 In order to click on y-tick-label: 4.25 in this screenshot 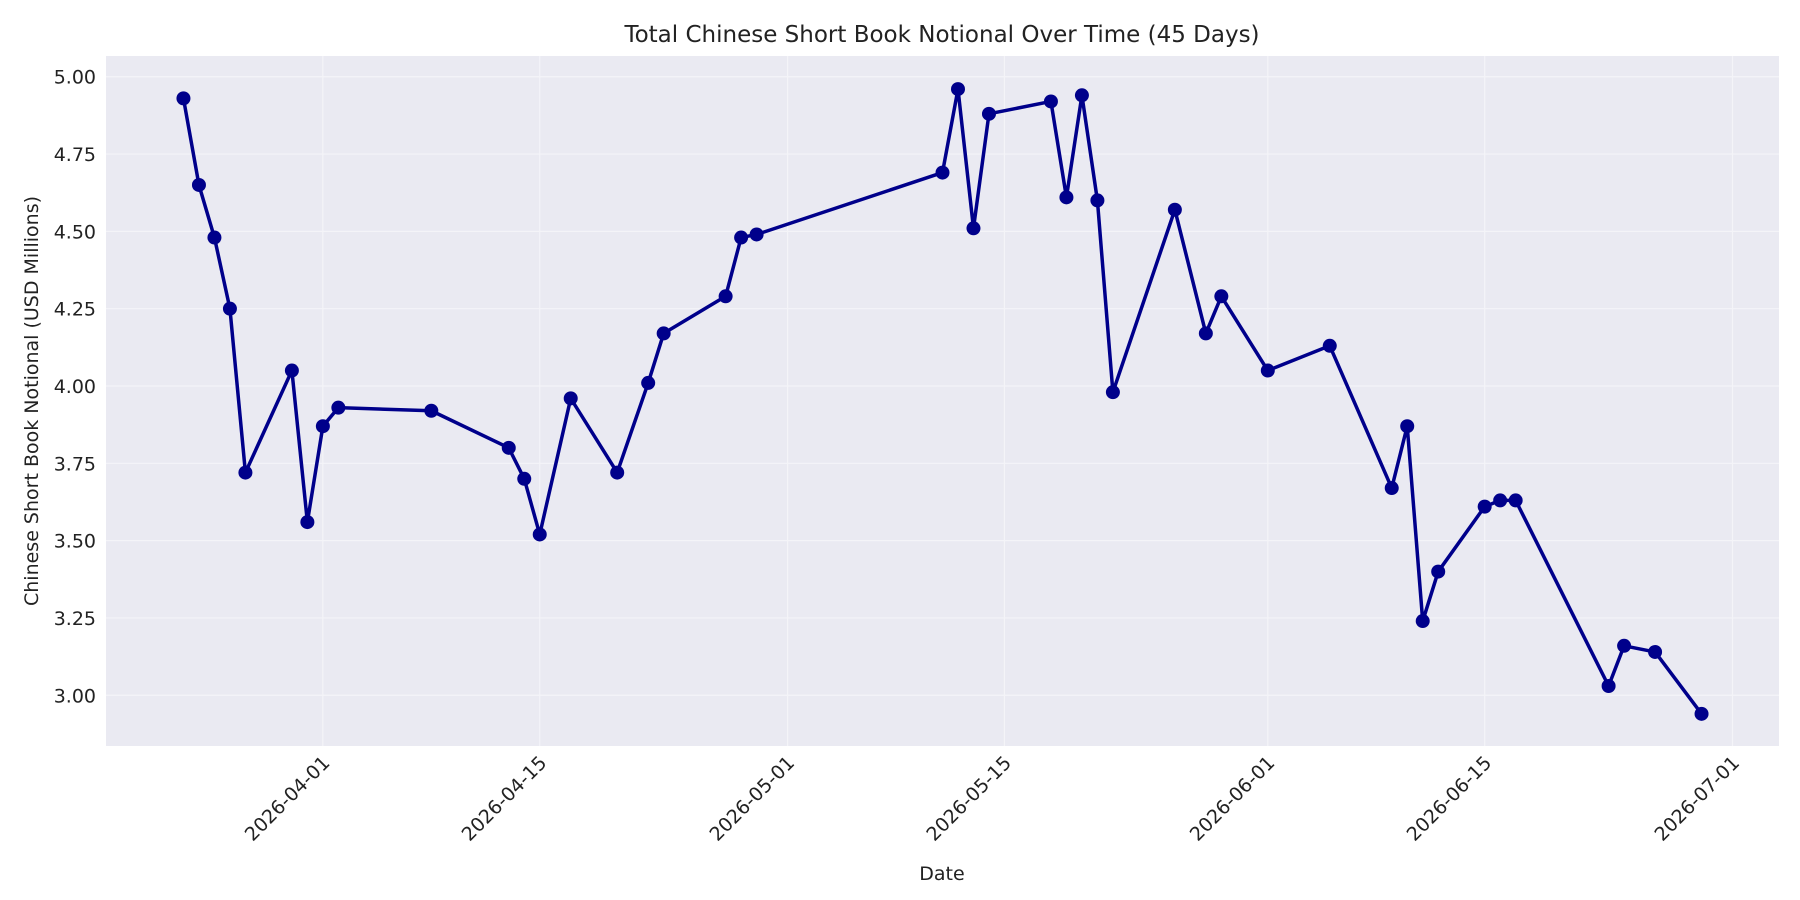, I will do `click(75, 310)`.